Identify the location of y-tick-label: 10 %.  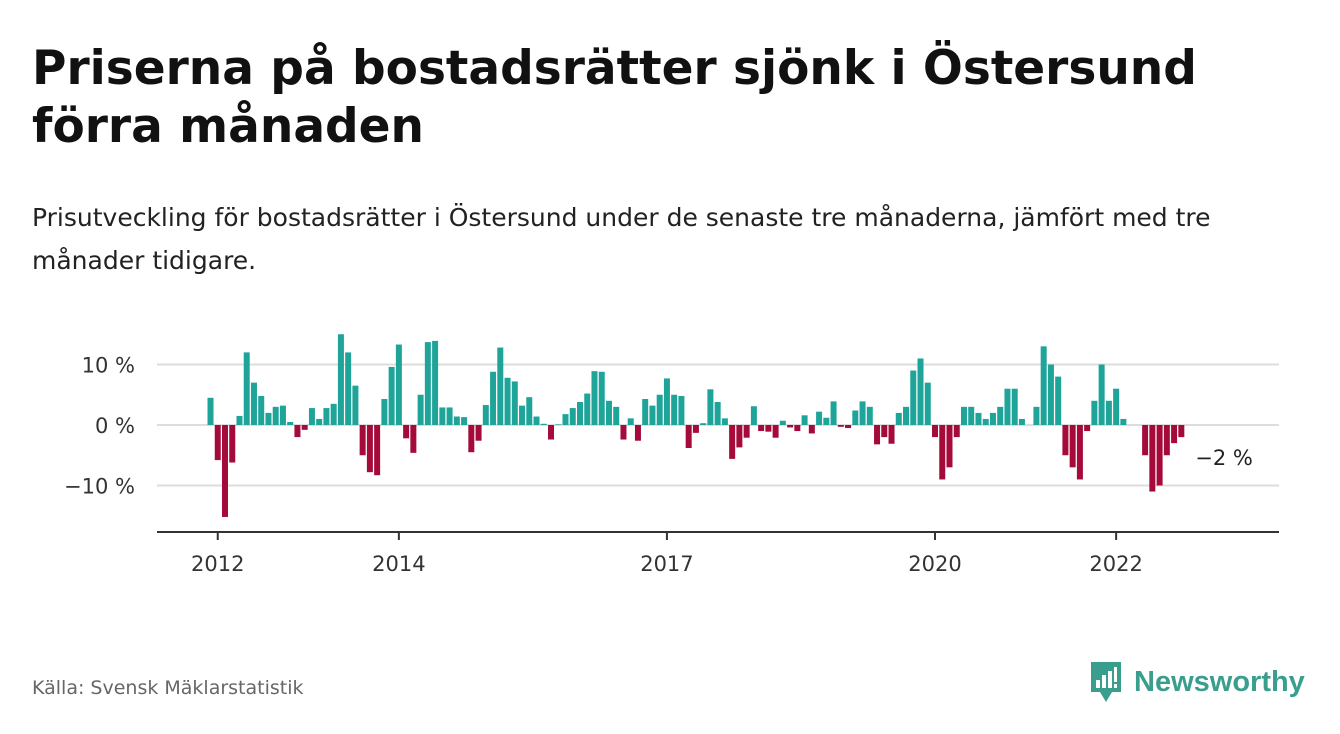
(108, 366).